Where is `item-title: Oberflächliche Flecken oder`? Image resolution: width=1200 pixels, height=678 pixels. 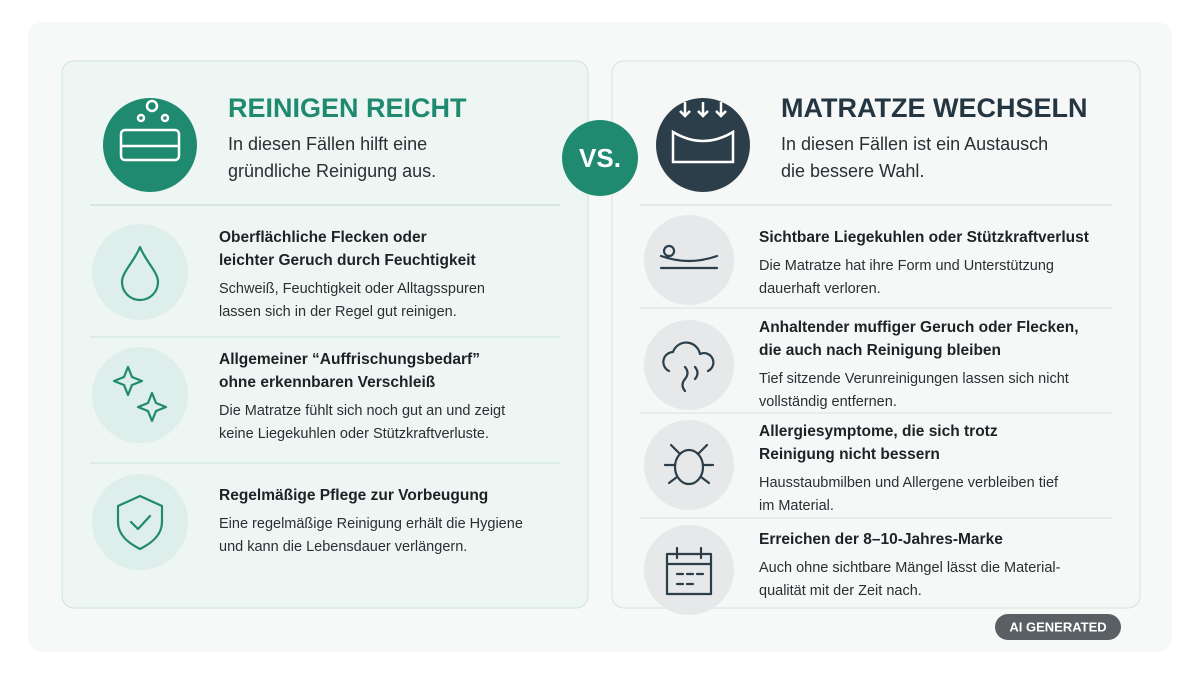 item-title: Oberflächliche Flecken oder is located at coordinates (323, 237).